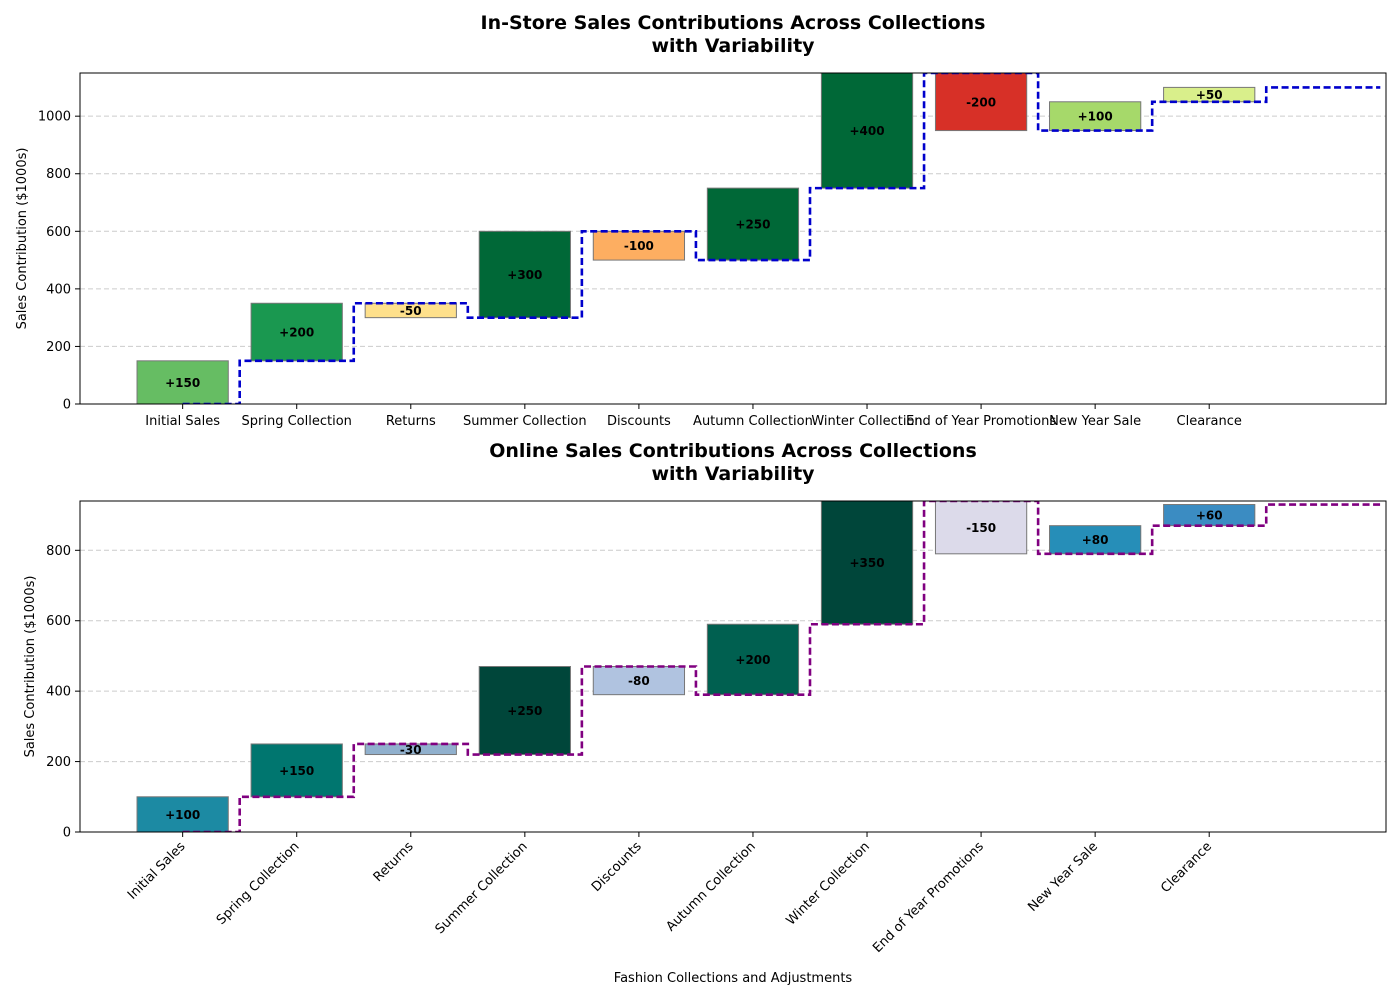 The height and width of the screenshot is (1000, 1400). I want to click on bar-value-label: -80, so click(639, 681).